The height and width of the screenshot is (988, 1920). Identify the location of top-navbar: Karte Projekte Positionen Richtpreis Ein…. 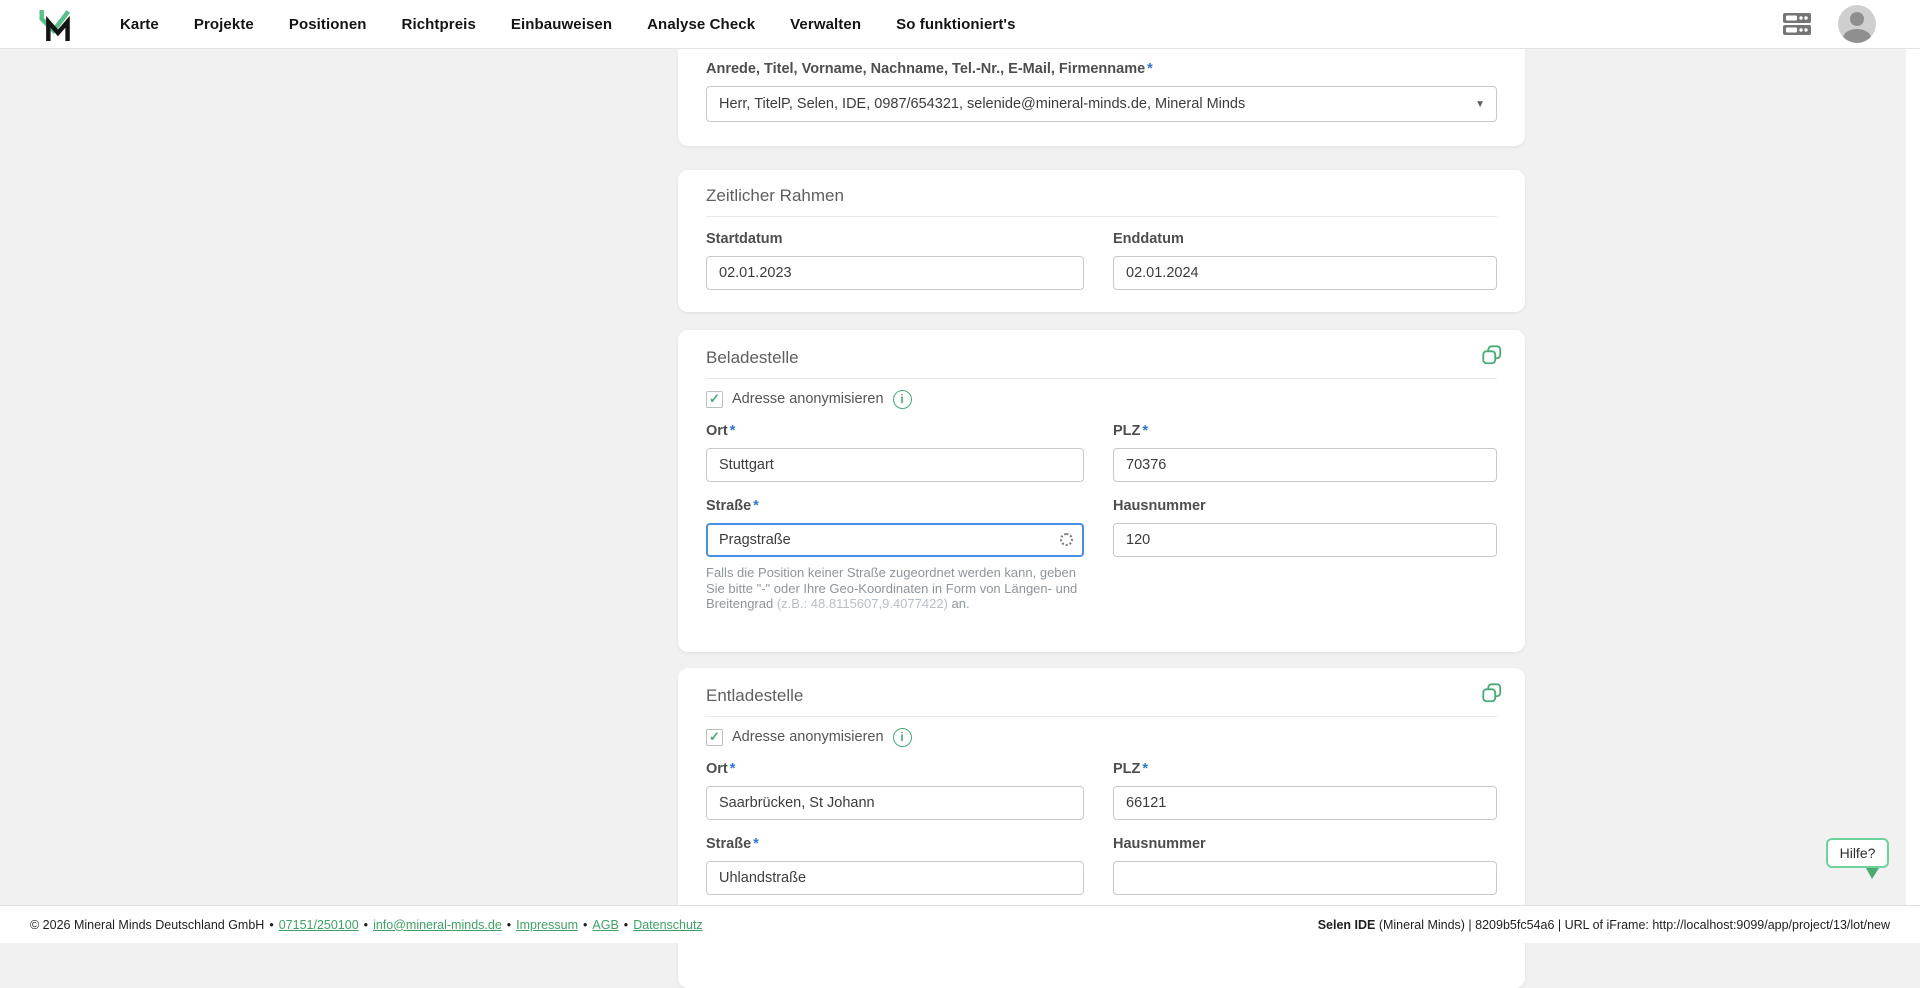
(960, 24).